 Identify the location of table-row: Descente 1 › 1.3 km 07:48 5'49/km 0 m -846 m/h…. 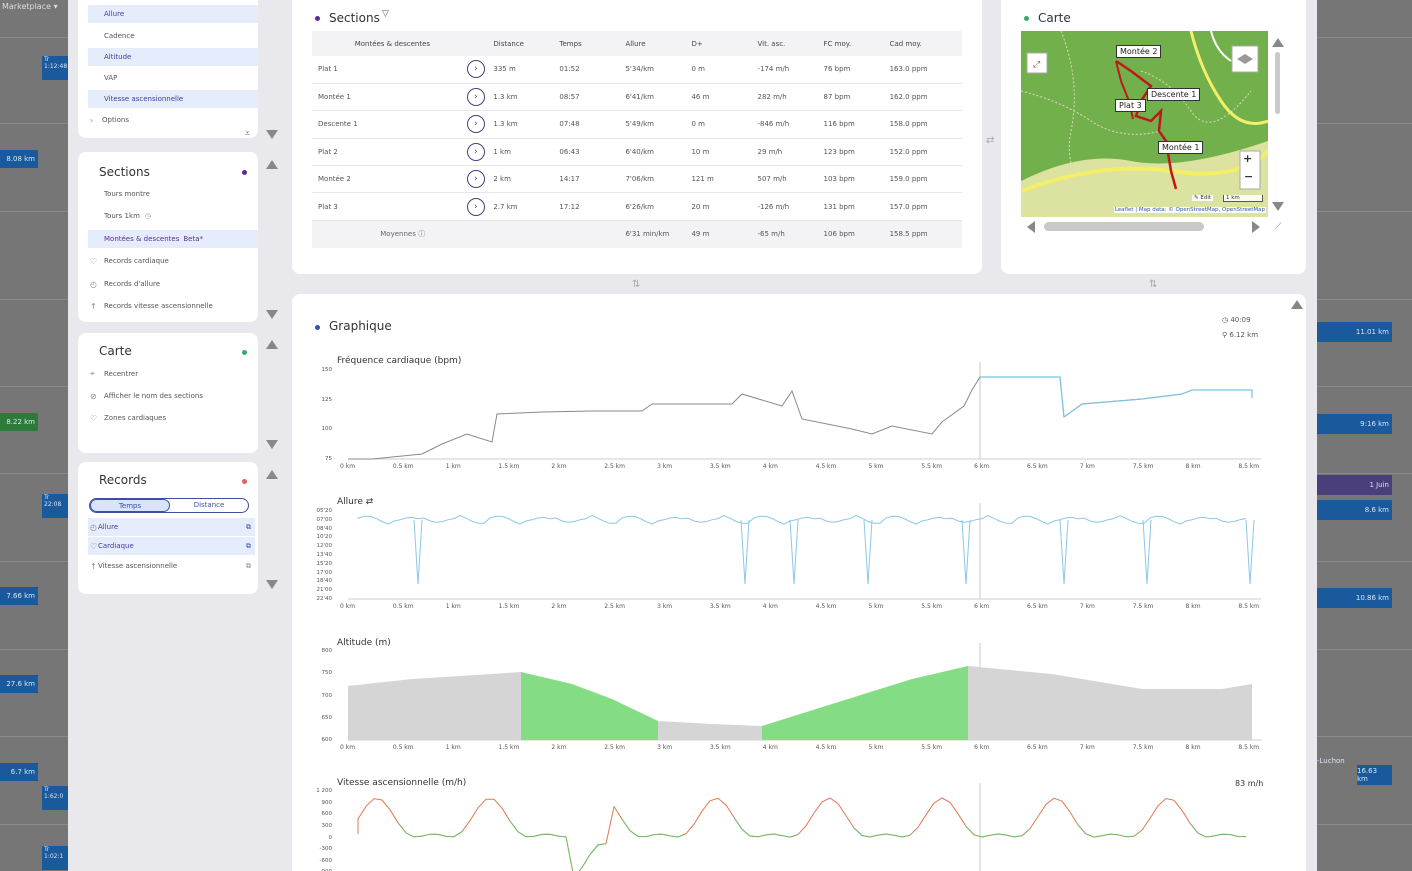
(637, 124).